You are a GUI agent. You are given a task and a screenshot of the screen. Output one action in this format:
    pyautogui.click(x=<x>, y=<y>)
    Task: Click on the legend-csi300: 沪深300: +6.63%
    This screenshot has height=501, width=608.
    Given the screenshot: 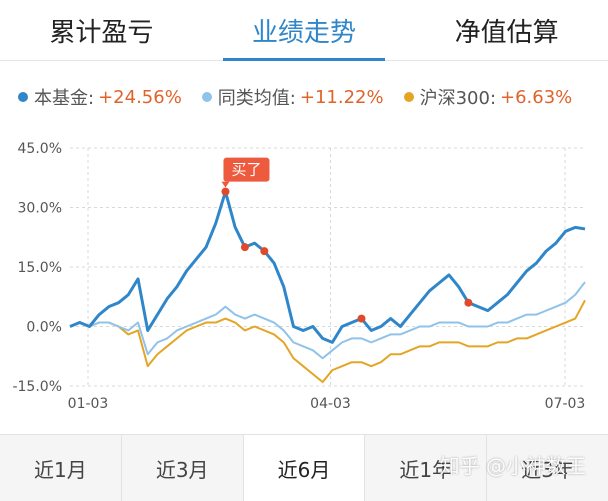 What is the action you would take?
    pyautogui.click(x=488, y=97)
    